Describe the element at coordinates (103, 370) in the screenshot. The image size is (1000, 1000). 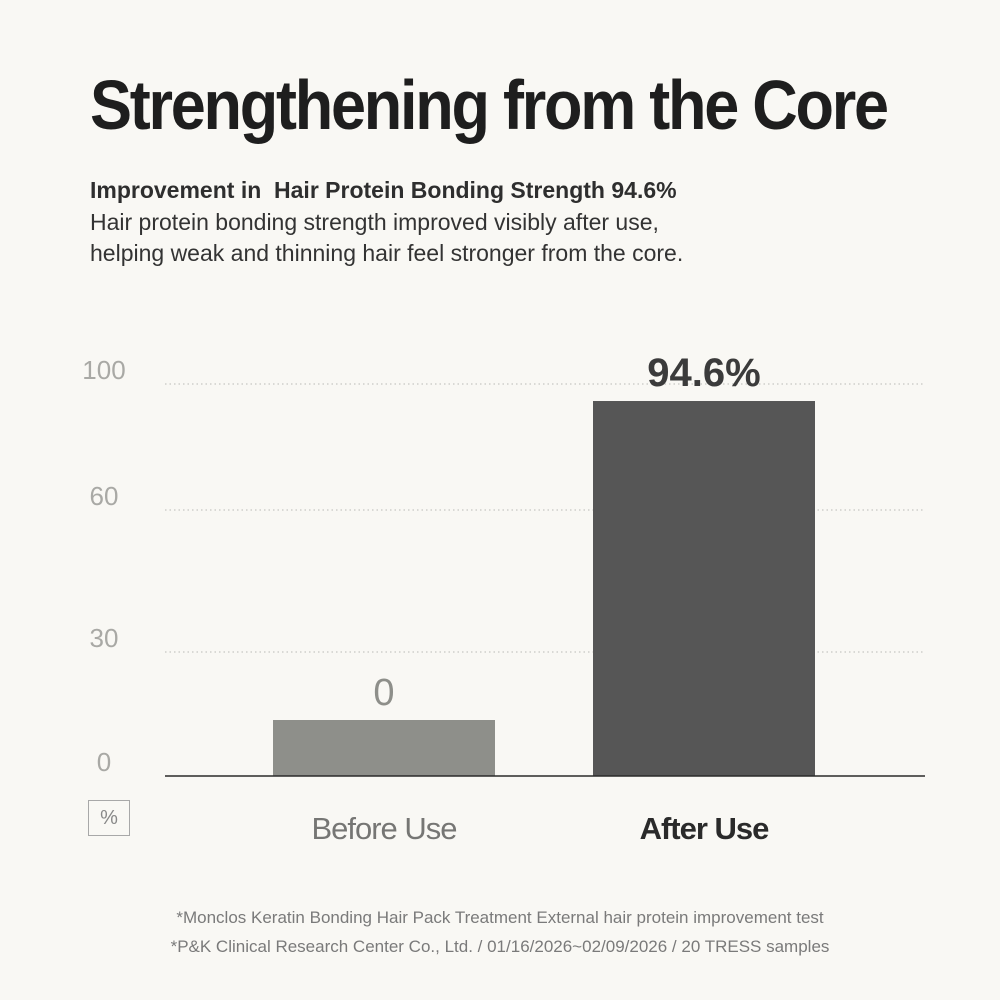
I see `y-tick-label: 100` at that location.